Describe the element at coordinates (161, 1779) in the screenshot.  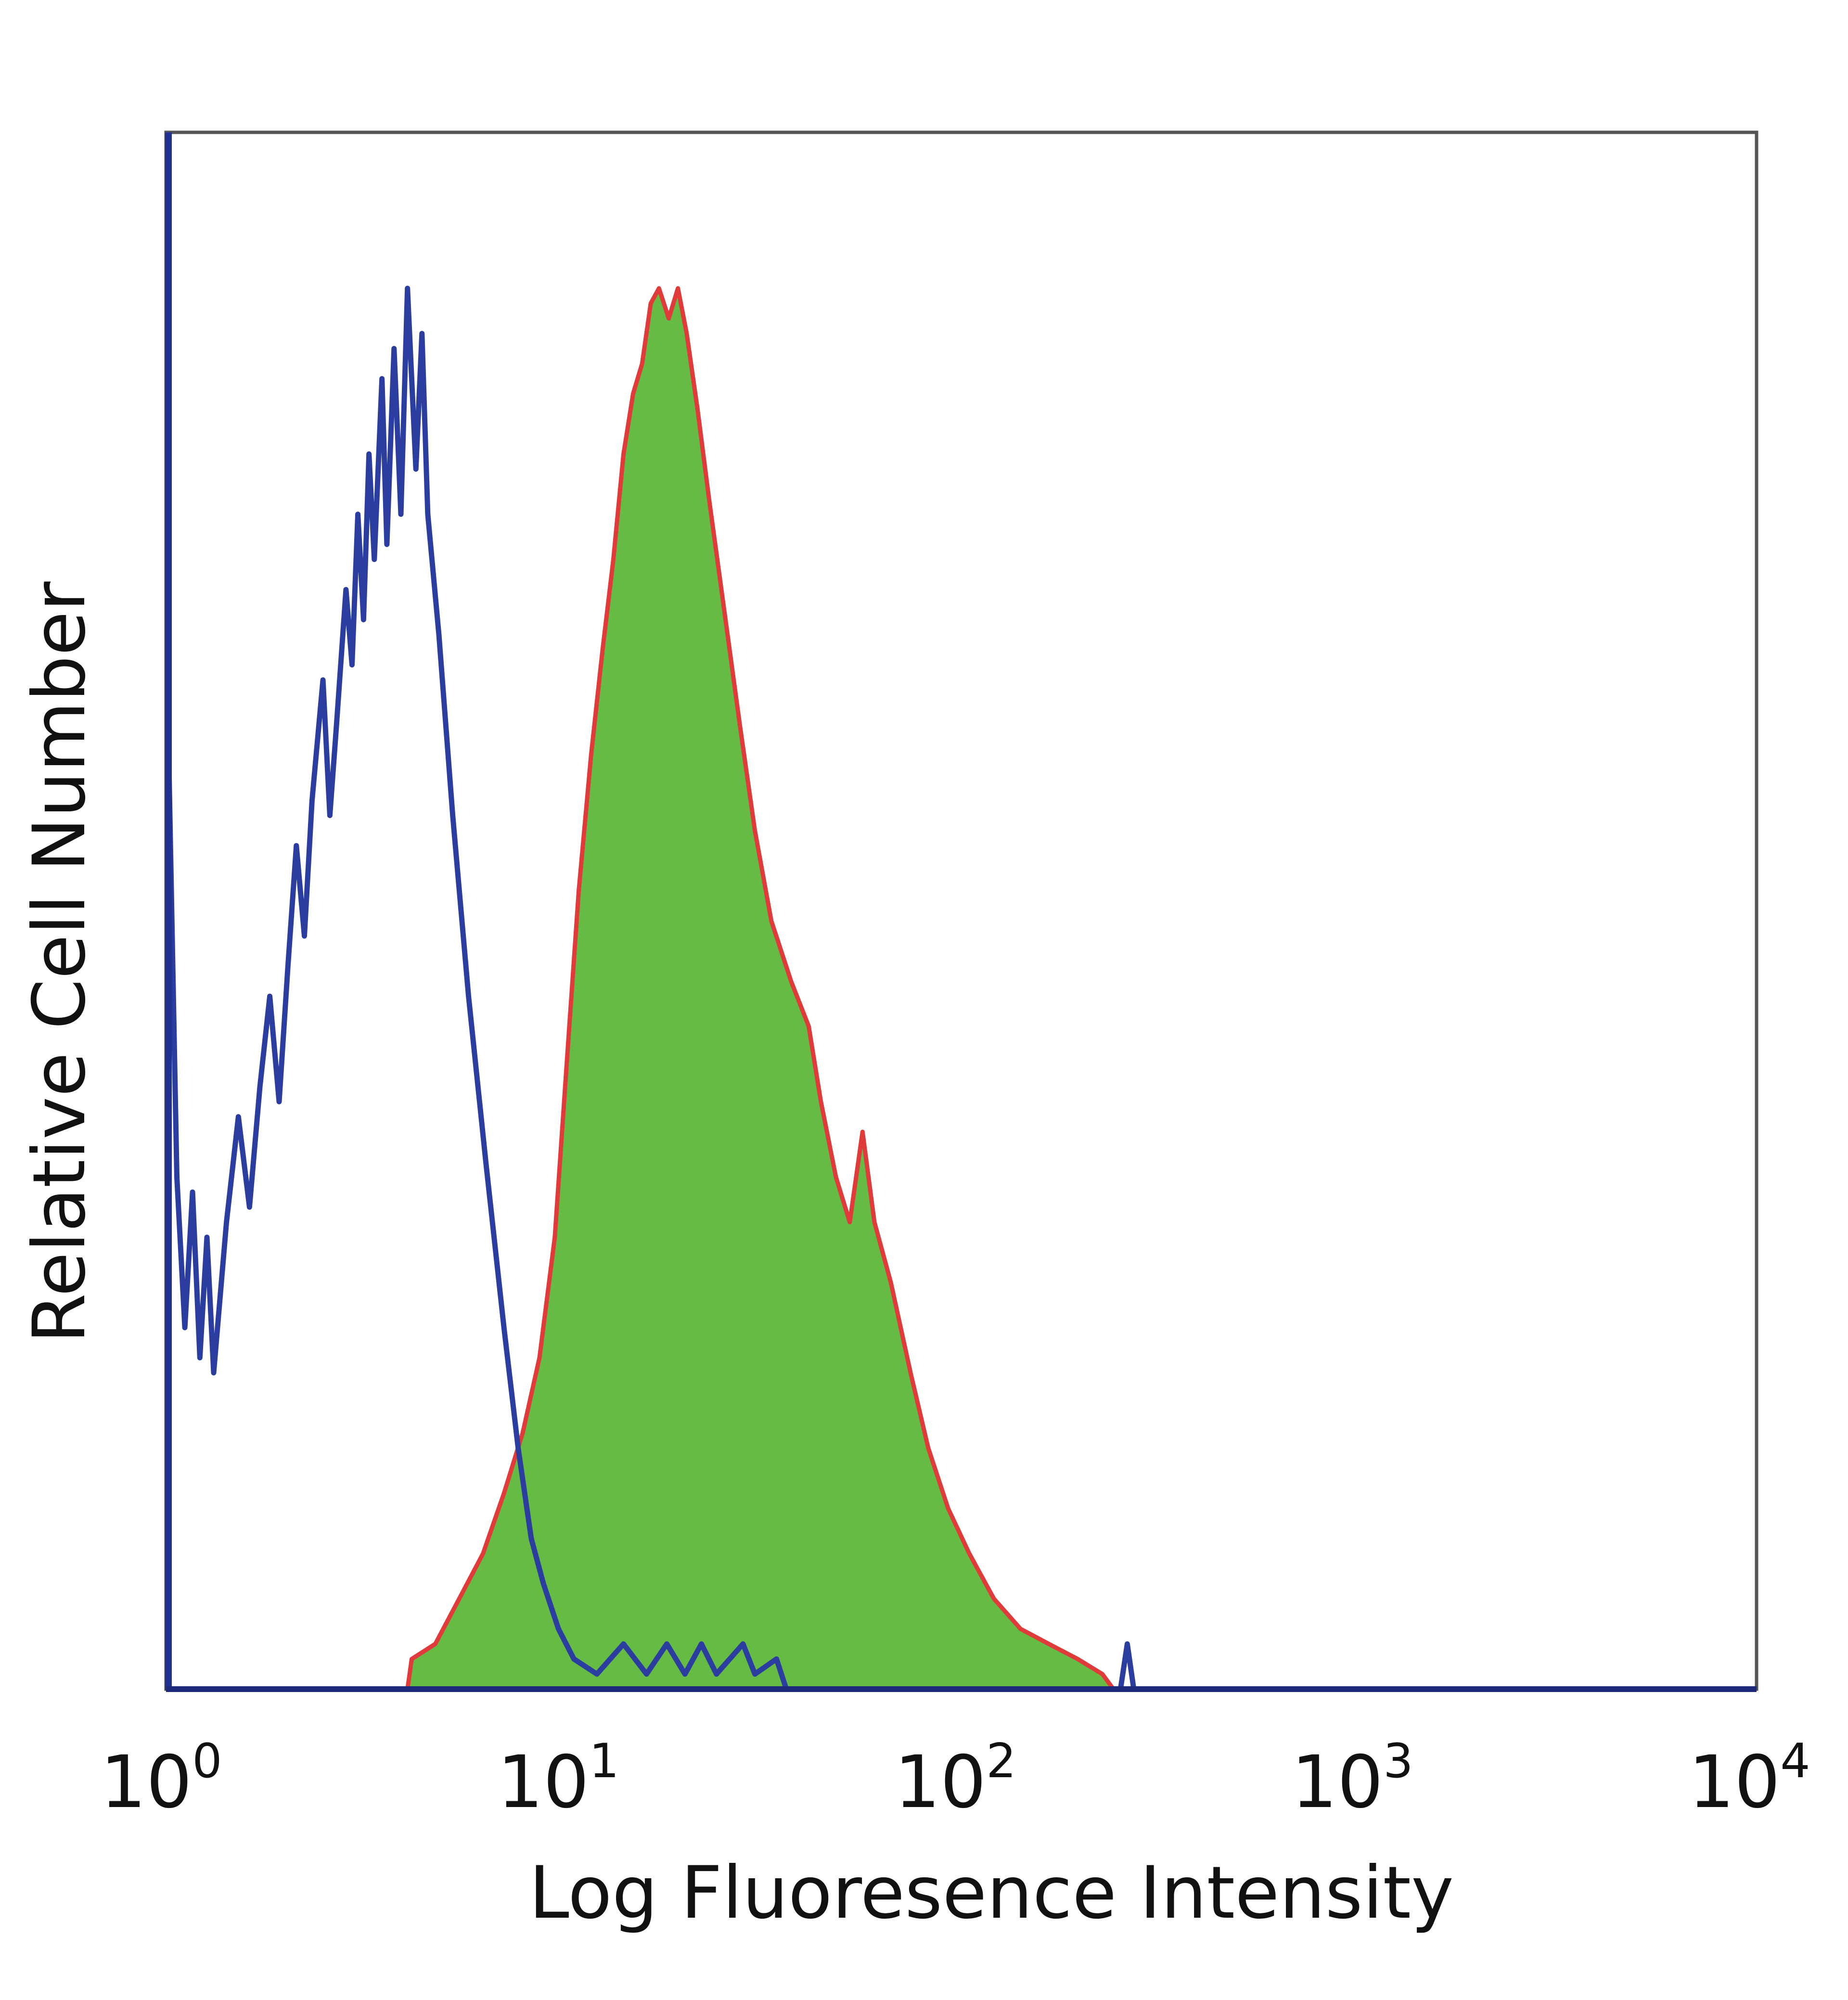
I see `x-tick-label-0: 100` at that location.